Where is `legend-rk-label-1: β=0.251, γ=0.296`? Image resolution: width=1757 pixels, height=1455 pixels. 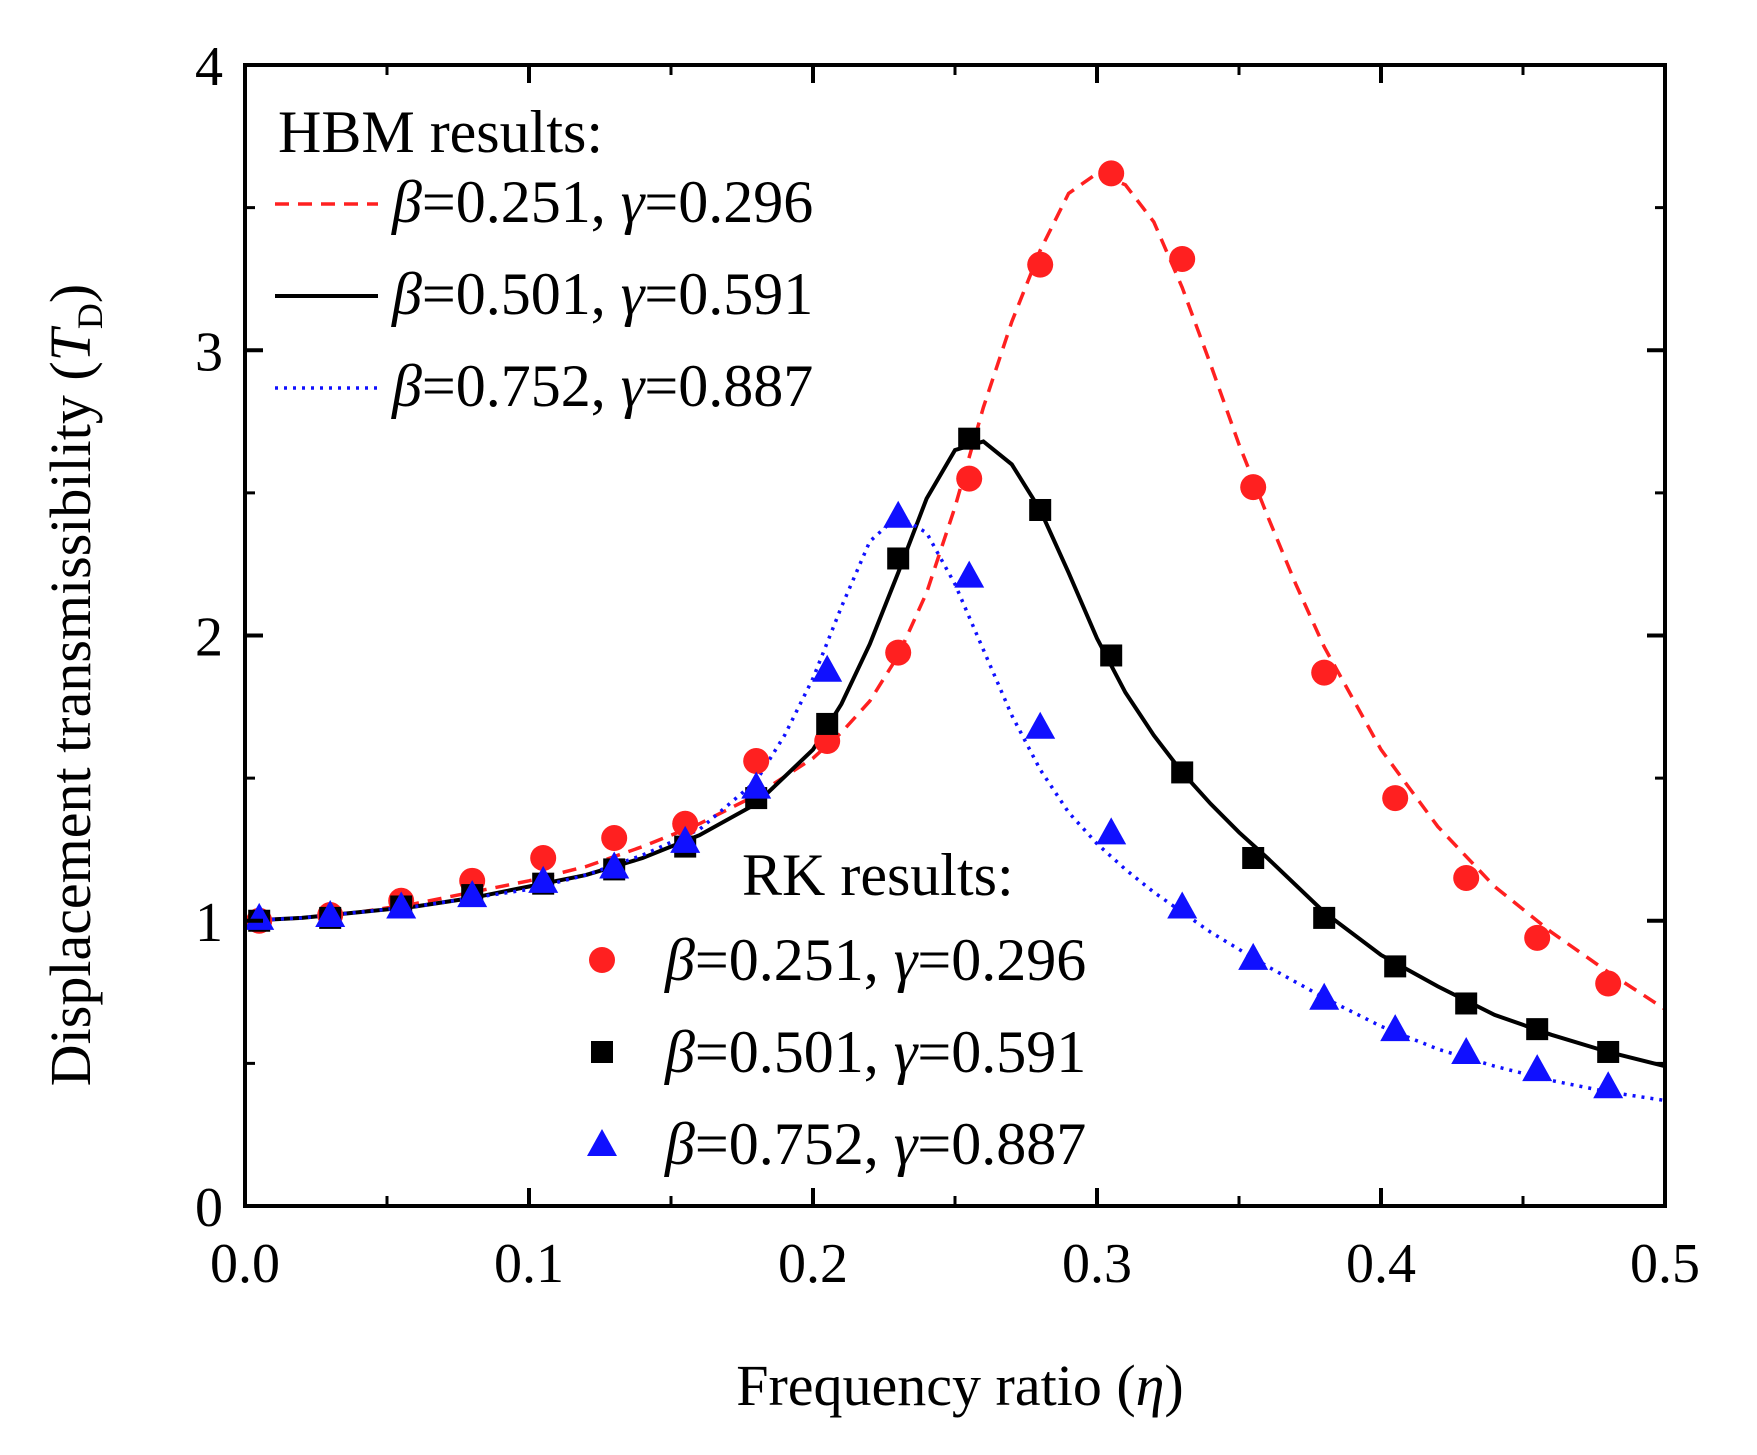
legend-rk-label-1: β=0.251, γ=0.296 is located at coordinates (875, 960).